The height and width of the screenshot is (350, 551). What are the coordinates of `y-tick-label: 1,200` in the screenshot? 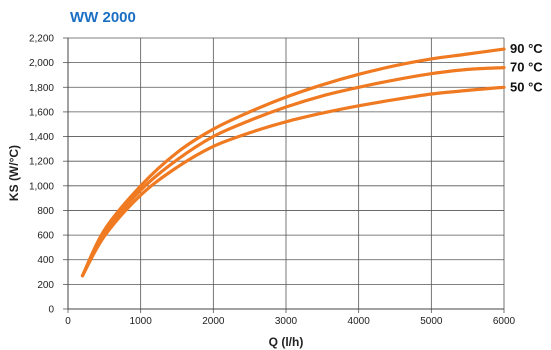 It's located at (41, 162).